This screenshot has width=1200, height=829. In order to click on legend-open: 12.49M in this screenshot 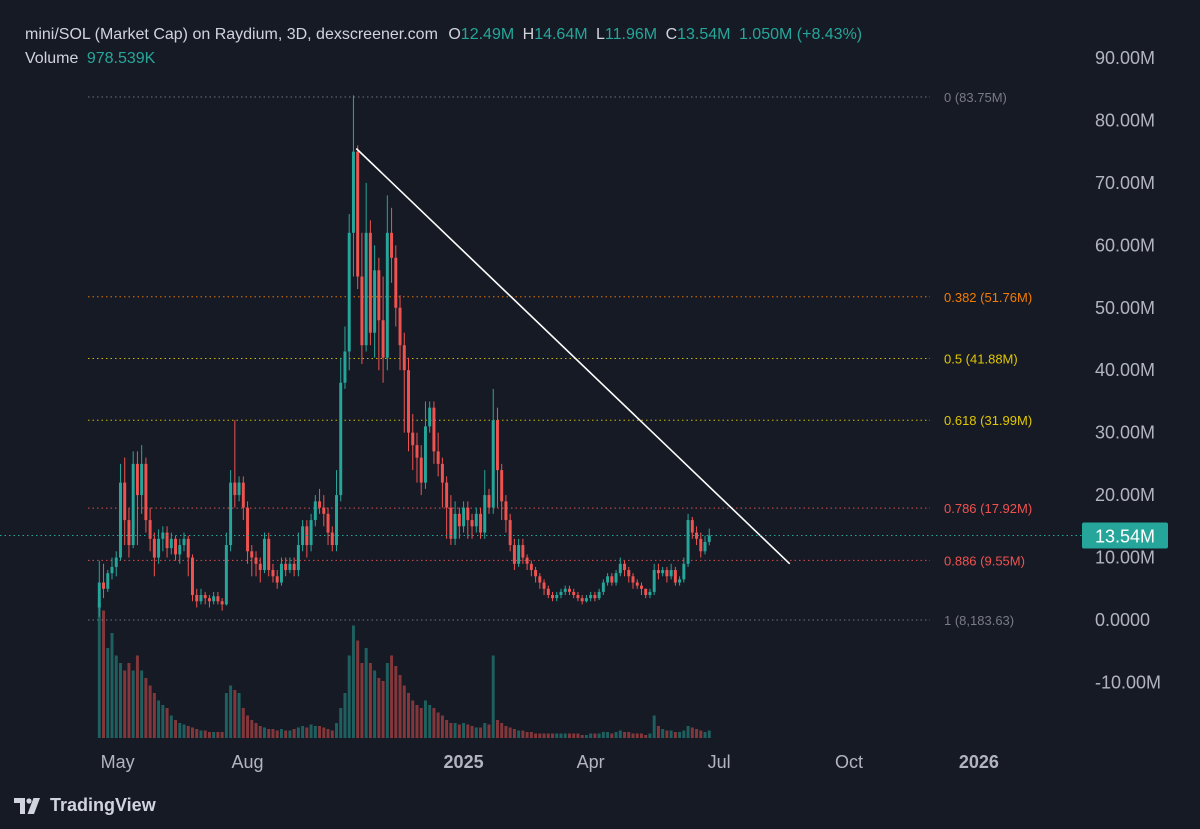, I will do `click(487, 34)`.